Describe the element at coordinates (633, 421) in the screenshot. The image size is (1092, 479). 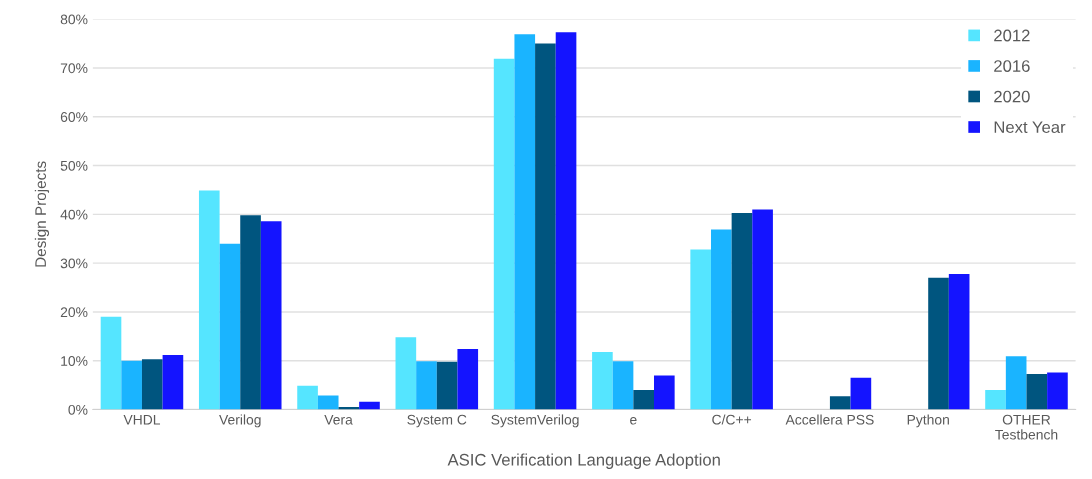
I see `x-tick-label: e` at that location.